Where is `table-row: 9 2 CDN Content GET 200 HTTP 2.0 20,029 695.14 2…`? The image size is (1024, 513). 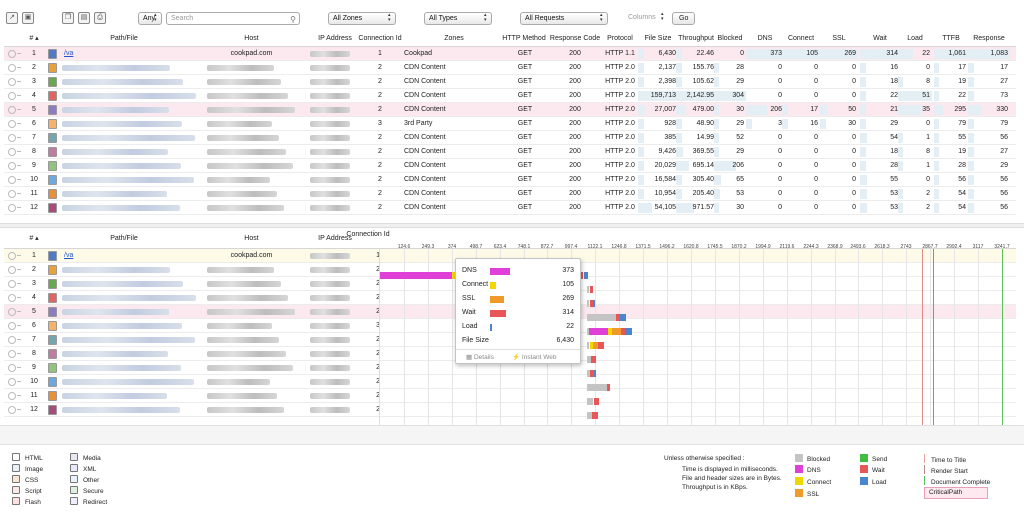
table-row: 9 2 CDN Content GET 200 HTTP 2.0 20,029 695.14 2… is located at coordinates (510, 166).